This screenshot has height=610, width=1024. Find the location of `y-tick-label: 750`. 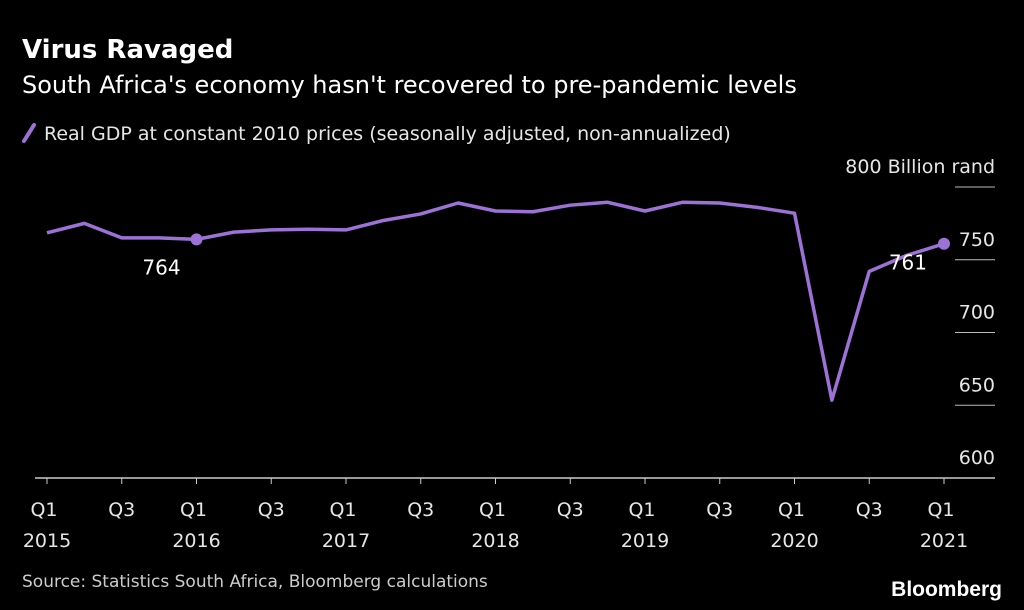

y-tick-label: 750 is located at coordinates (977, 240).